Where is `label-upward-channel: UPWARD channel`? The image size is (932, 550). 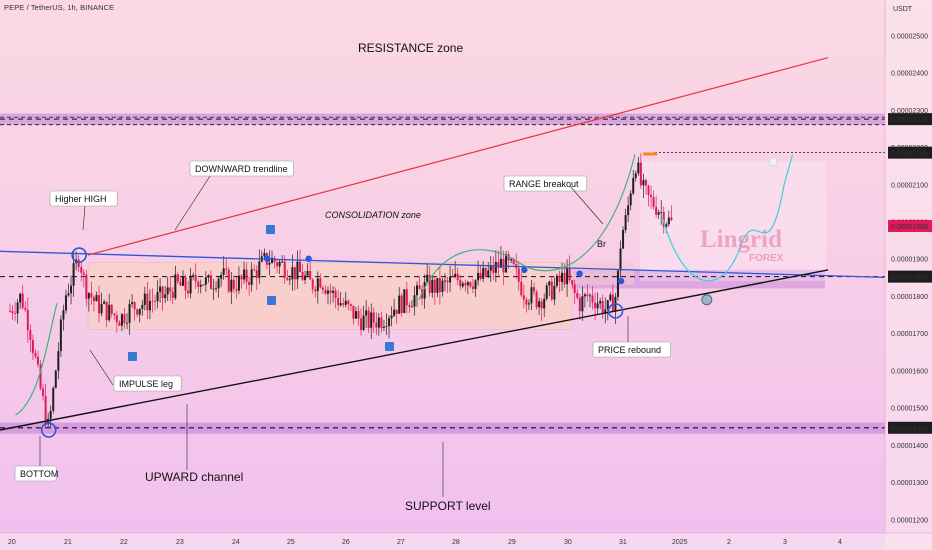
label-upward-channel: UPWARD channel is located at coordinates (194, 477).